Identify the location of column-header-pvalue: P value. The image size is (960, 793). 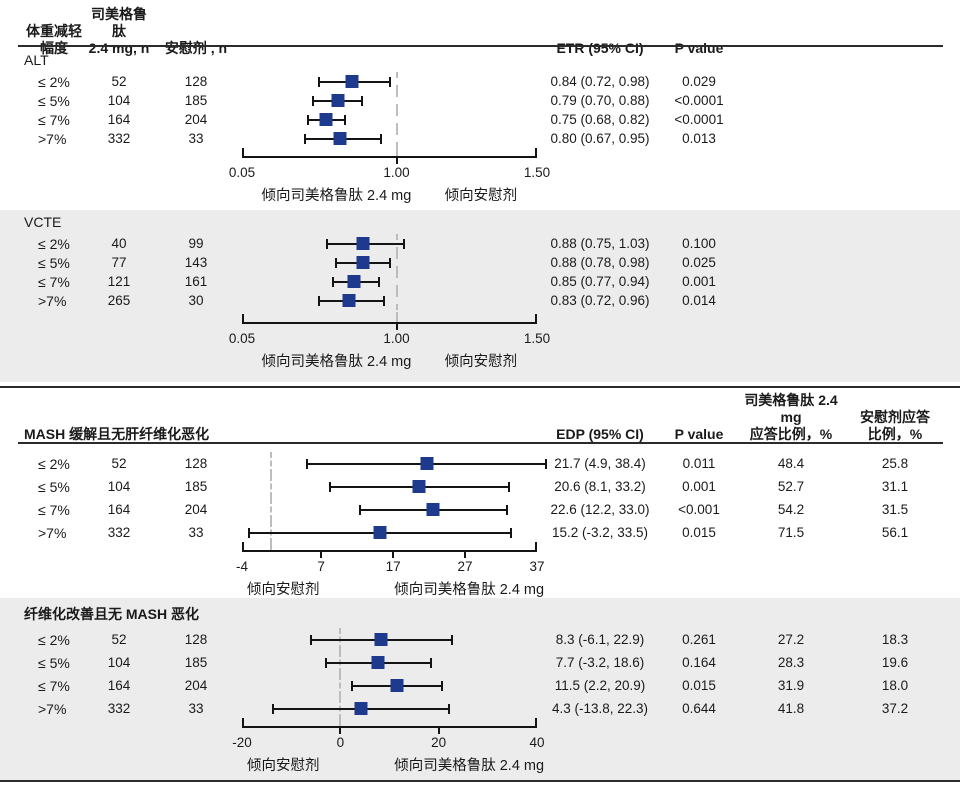
(699, 31).